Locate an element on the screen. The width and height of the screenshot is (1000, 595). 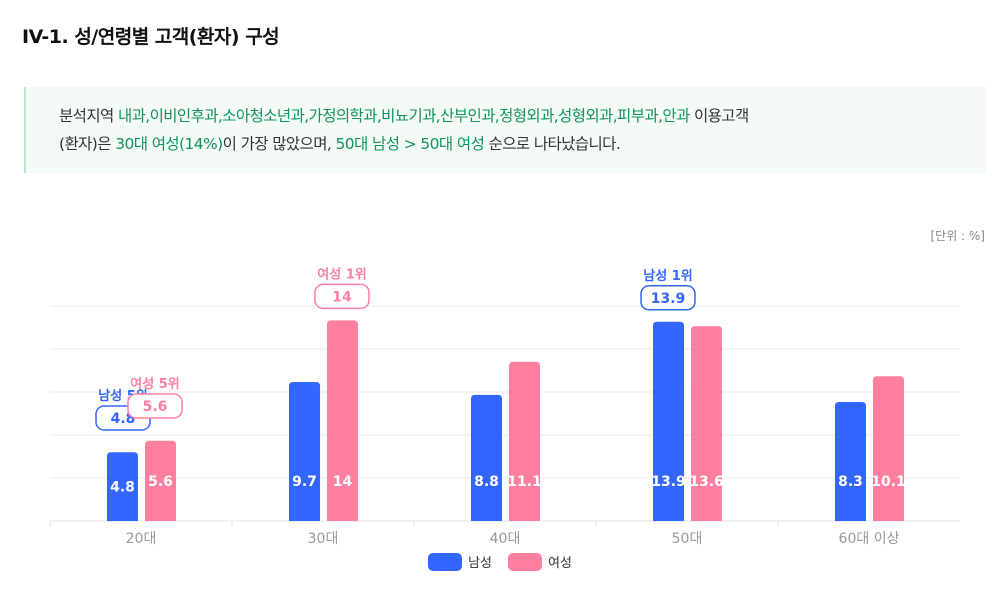
highlight-text: 30대 여성(14%) is located at coordinates (169, 144).